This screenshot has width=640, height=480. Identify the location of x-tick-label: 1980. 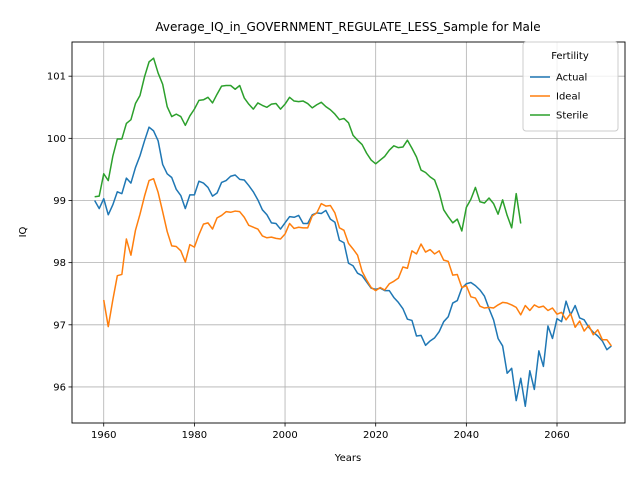
(194, 435).